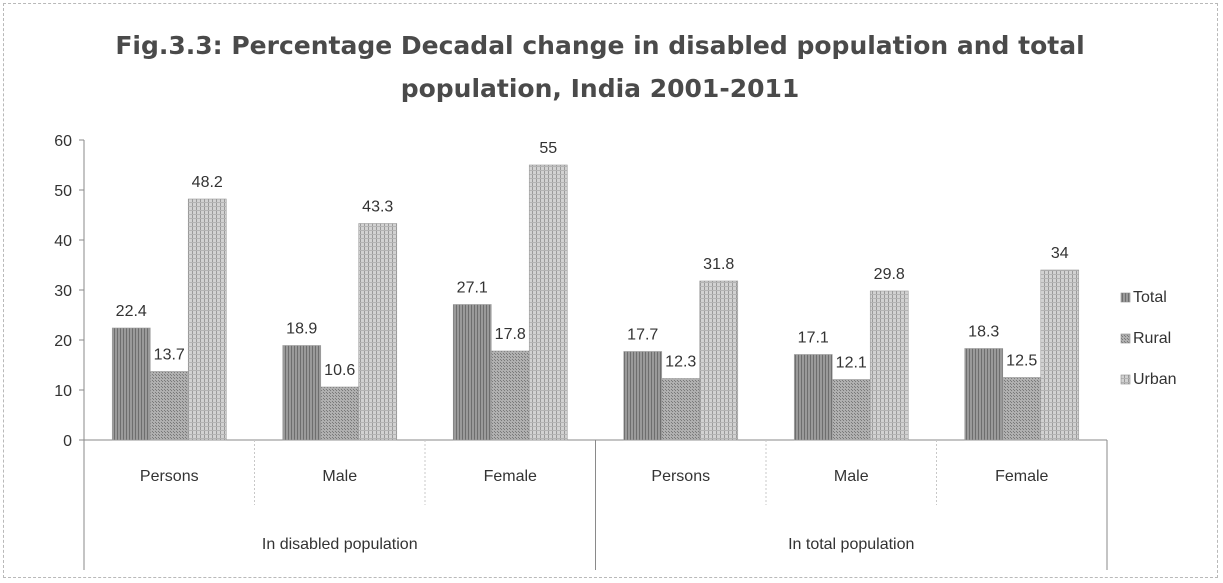  I want to click on legend-label: Total, so click(1150, 297).